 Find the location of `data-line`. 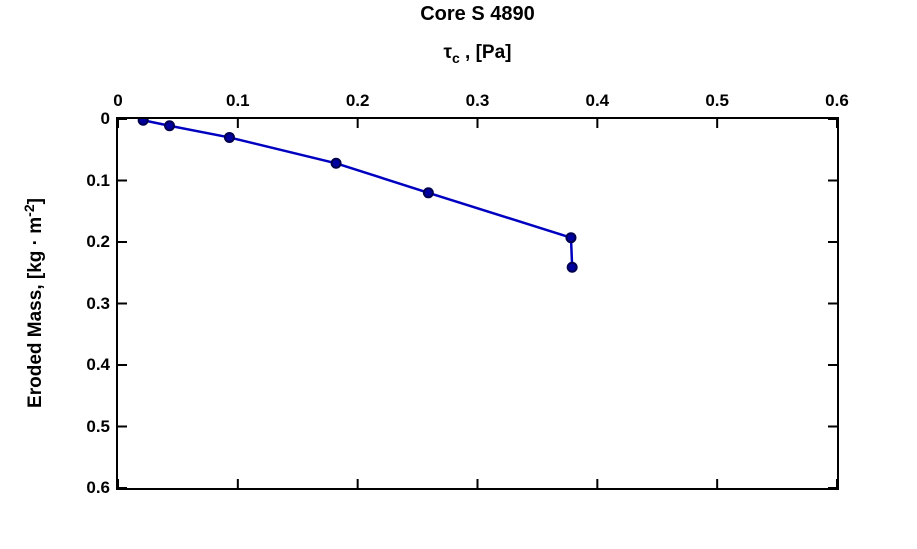

data-line is located at coordinates (357, 194).